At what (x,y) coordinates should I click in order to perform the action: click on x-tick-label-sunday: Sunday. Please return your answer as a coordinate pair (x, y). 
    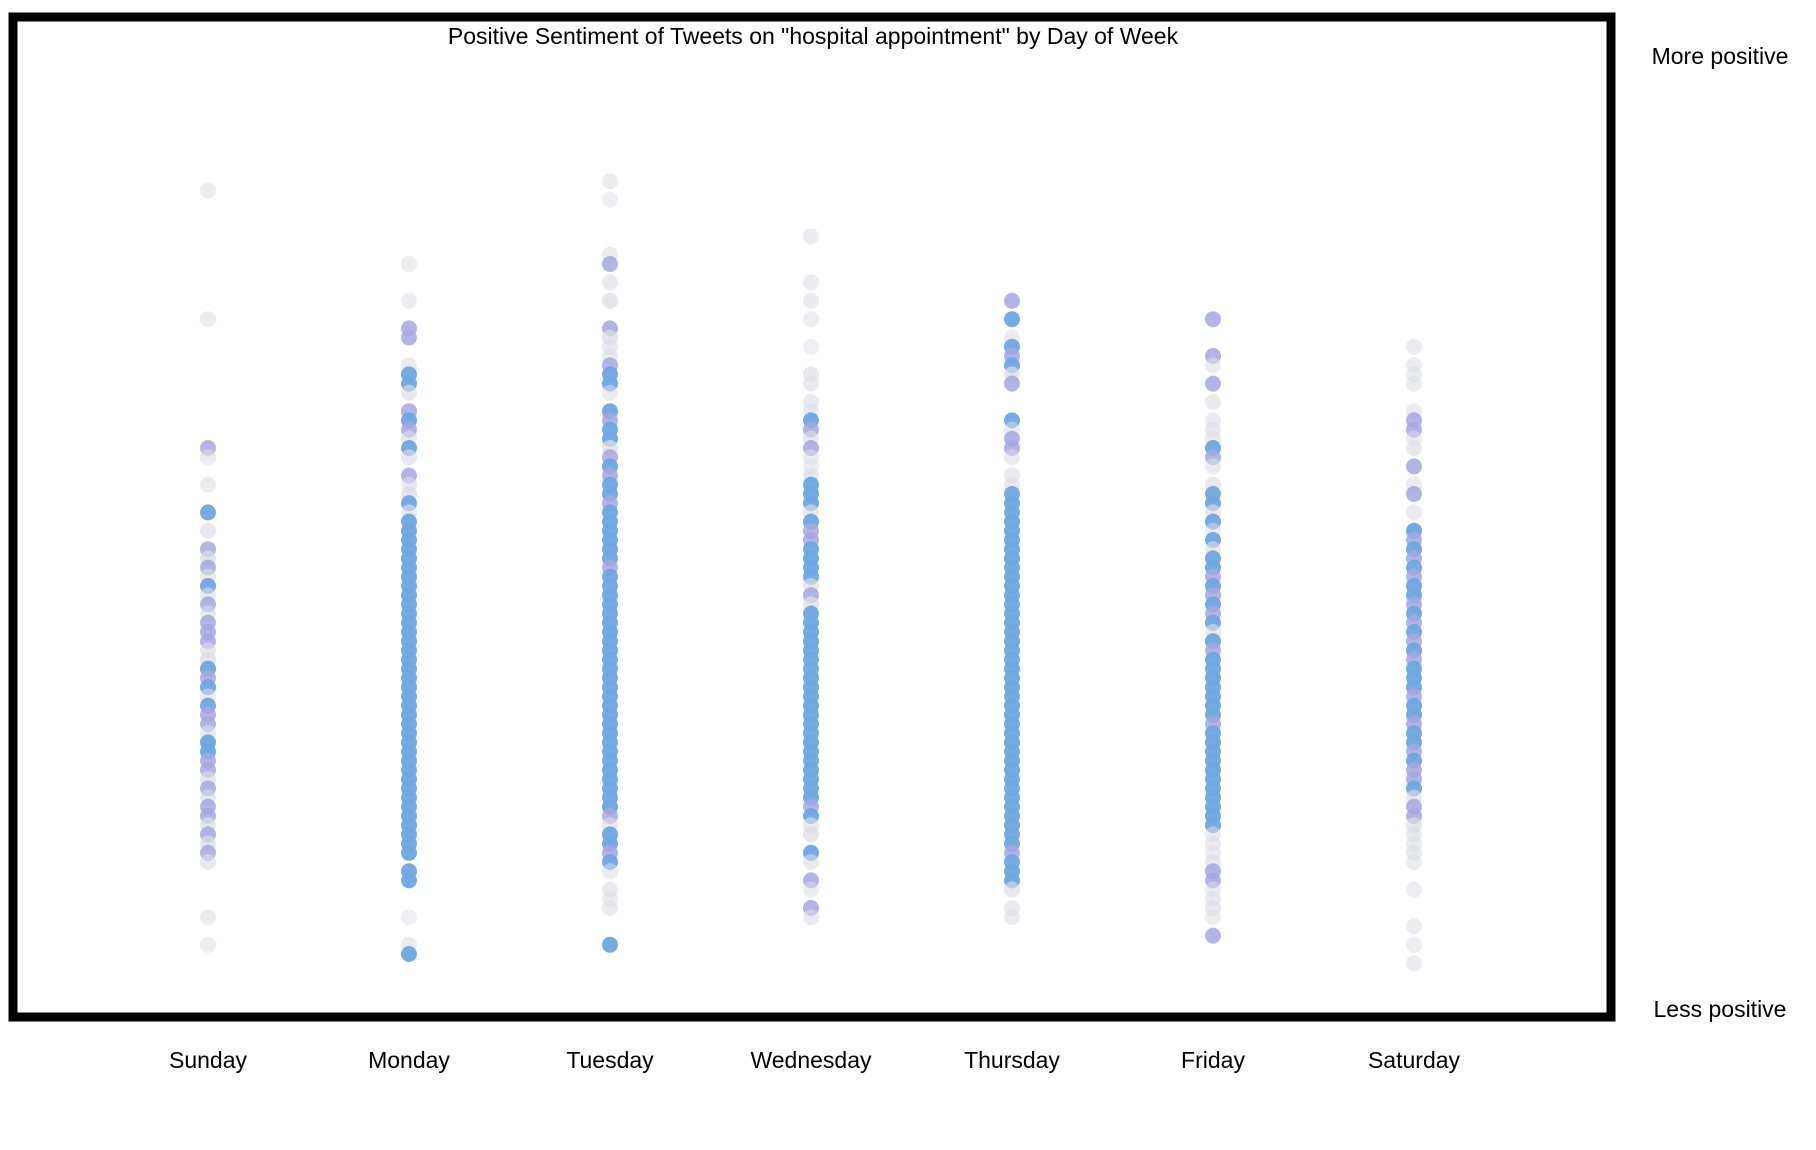
    Looking at the image, I should click on (208, 1060).